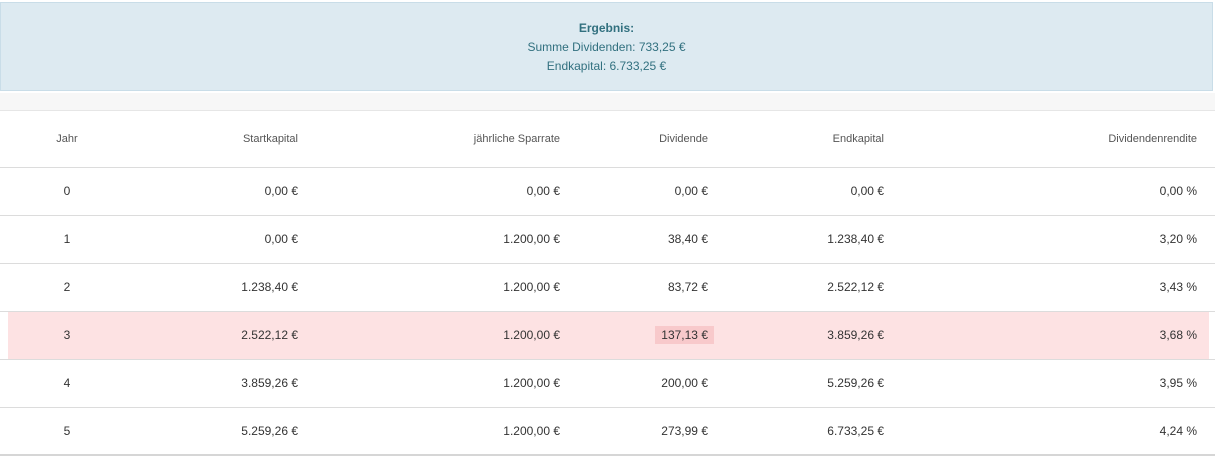 The width and height of the screenshot is (1215, 458). I want to click on cell-year: 1, so click(67, 239).